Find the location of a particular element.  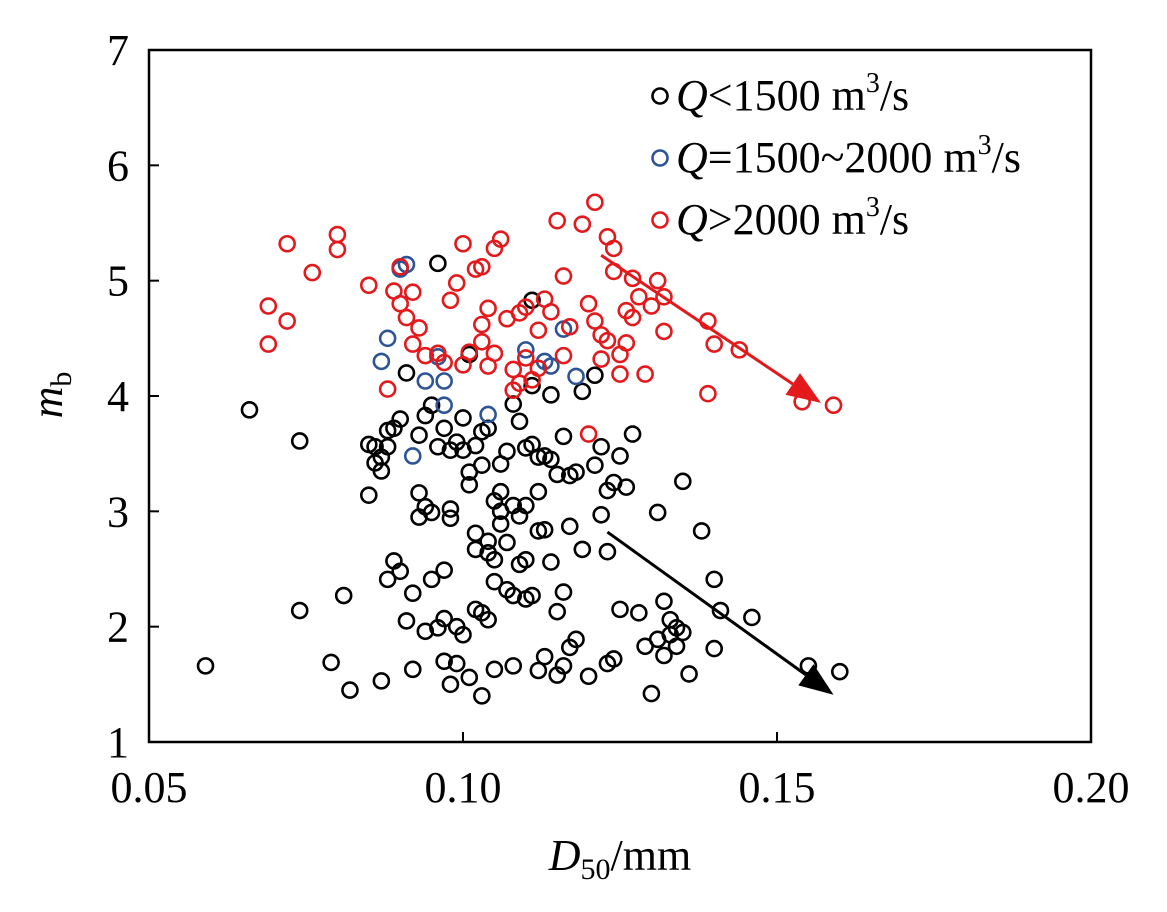

y-axis-label-subscript: b is located at coordinates (61, 379).